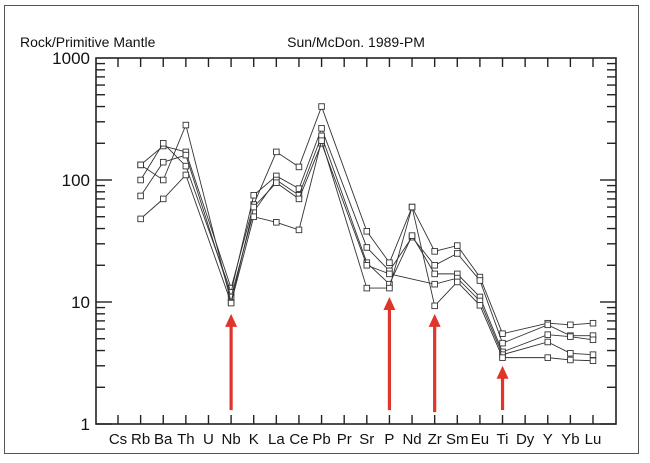  Describe the element at coordinates (85, 424) in the screenshot. I see `y-tick-label: 1` at that location.